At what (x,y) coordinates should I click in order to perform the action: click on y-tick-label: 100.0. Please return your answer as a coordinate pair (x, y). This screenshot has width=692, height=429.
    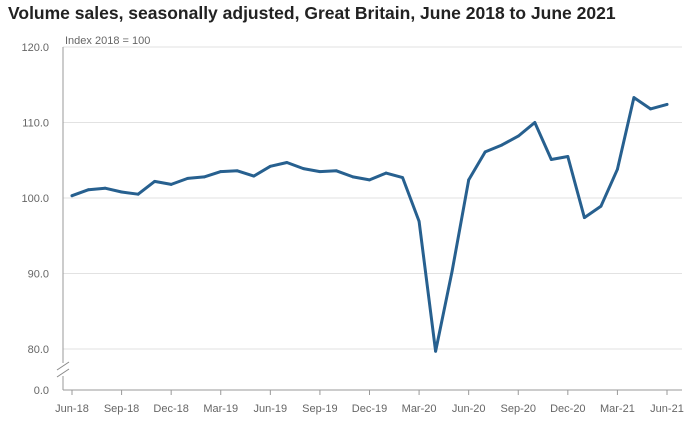
    Looking at the image, I should click on (35, 199).